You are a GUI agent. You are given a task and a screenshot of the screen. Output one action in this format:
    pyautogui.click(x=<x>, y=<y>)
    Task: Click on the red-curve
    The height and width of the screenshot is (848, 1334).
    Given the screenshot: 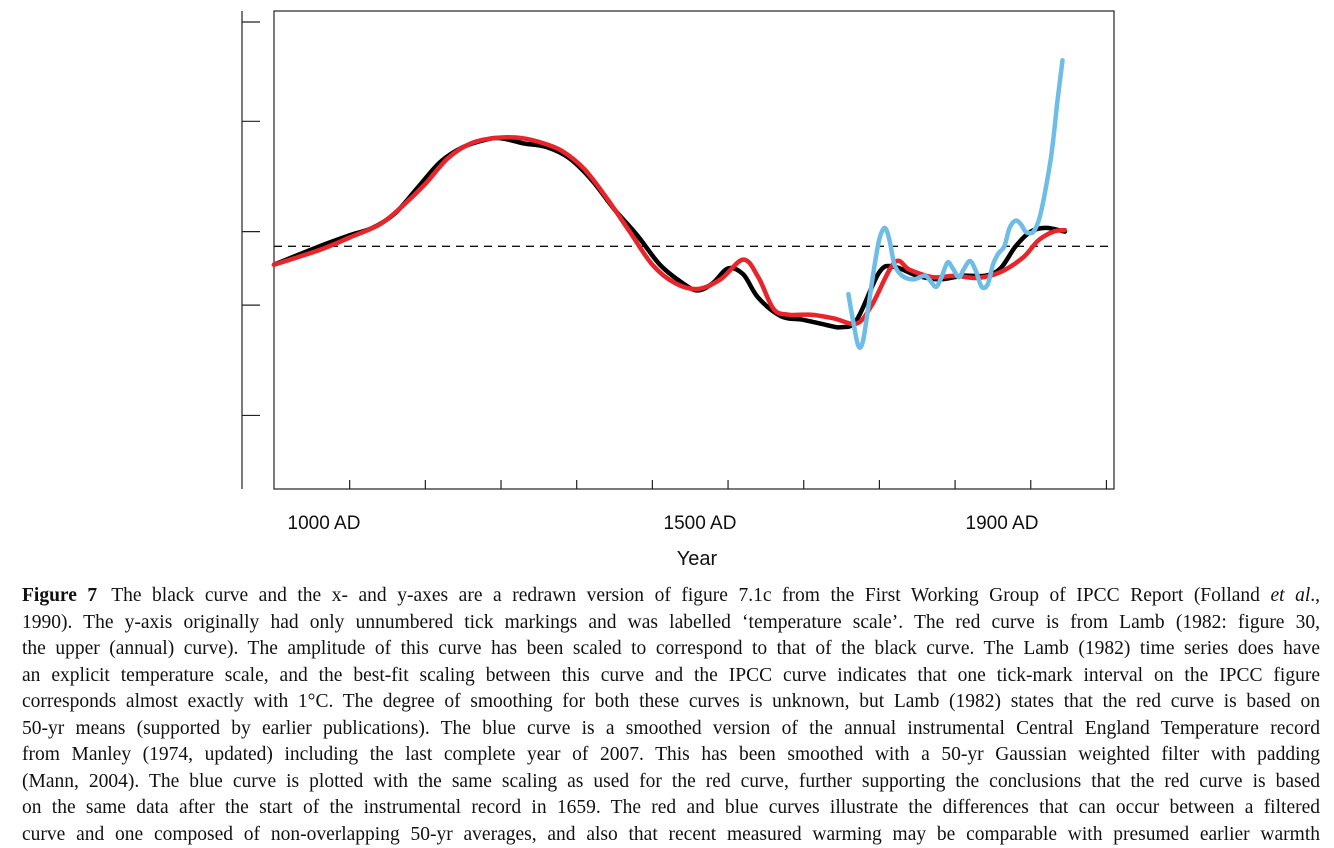 What is the action you would take?
    pyautogui.click(x=669, y=230)
    